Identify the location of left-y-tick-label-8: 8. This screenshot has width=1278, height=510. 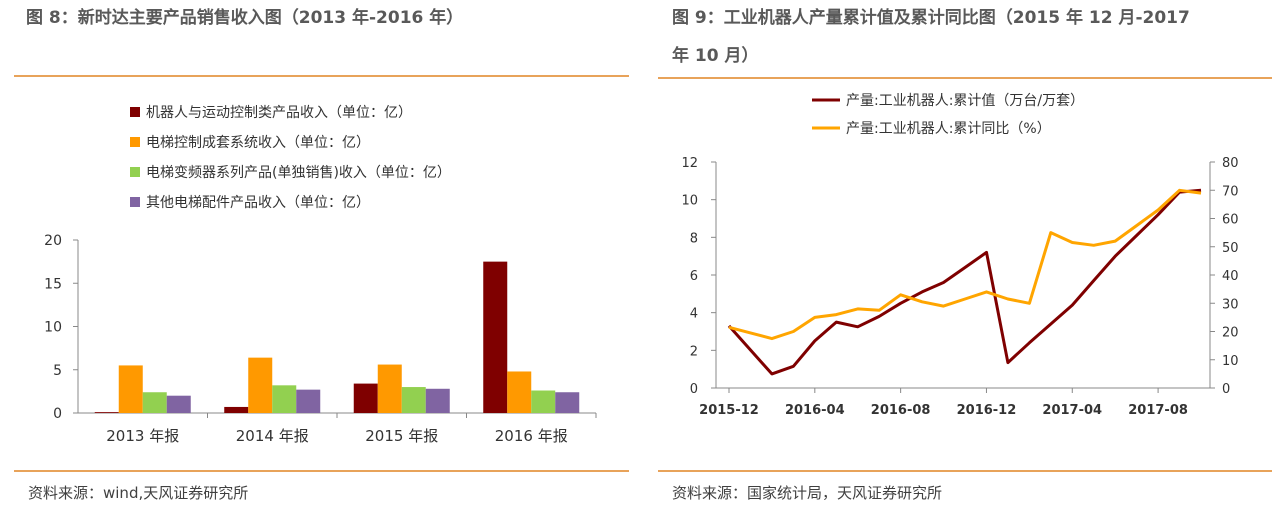
(694, 238).